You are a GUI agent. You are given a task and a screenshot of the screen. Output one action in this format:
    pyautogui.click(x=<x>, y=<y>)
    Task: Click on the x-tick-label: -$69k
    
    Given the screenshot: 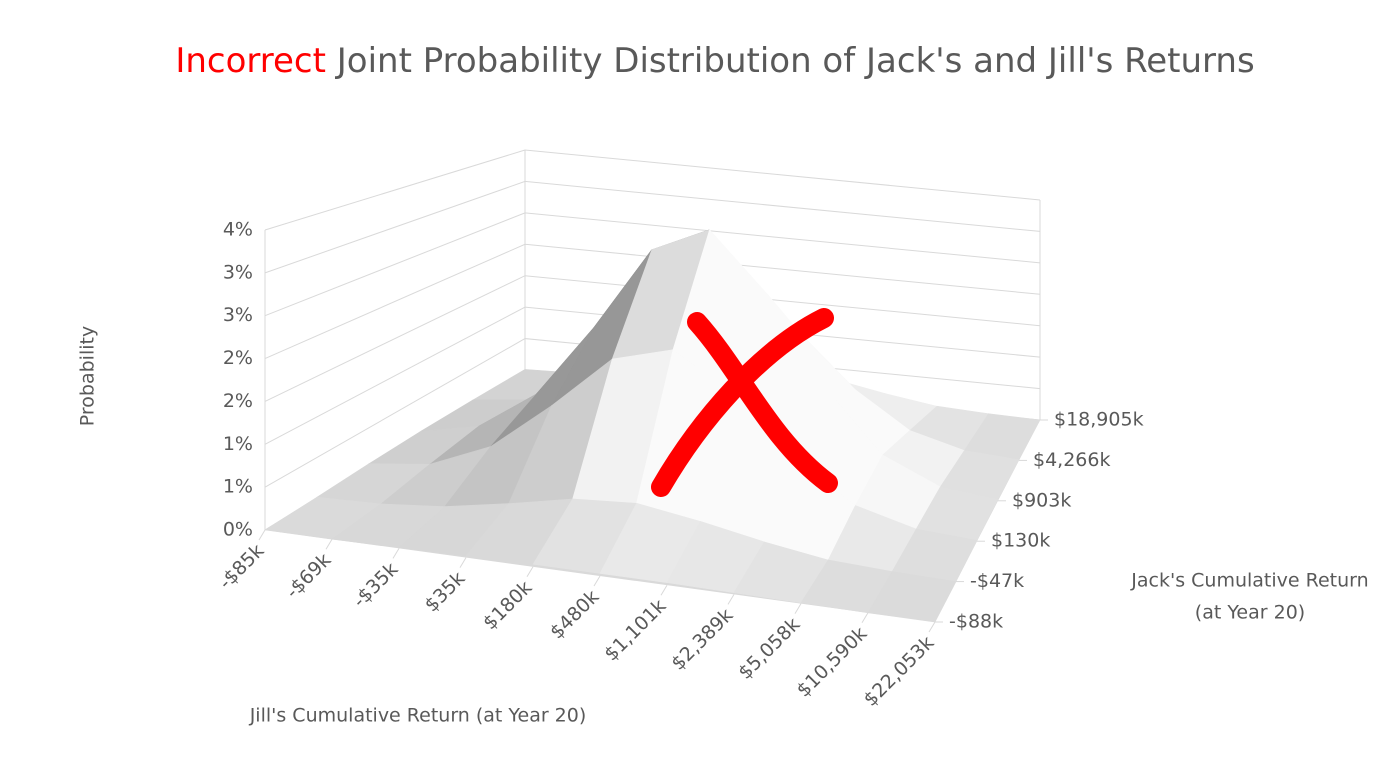 What is the action you would take?
    pyautogui.click(x=309, y=576)
    